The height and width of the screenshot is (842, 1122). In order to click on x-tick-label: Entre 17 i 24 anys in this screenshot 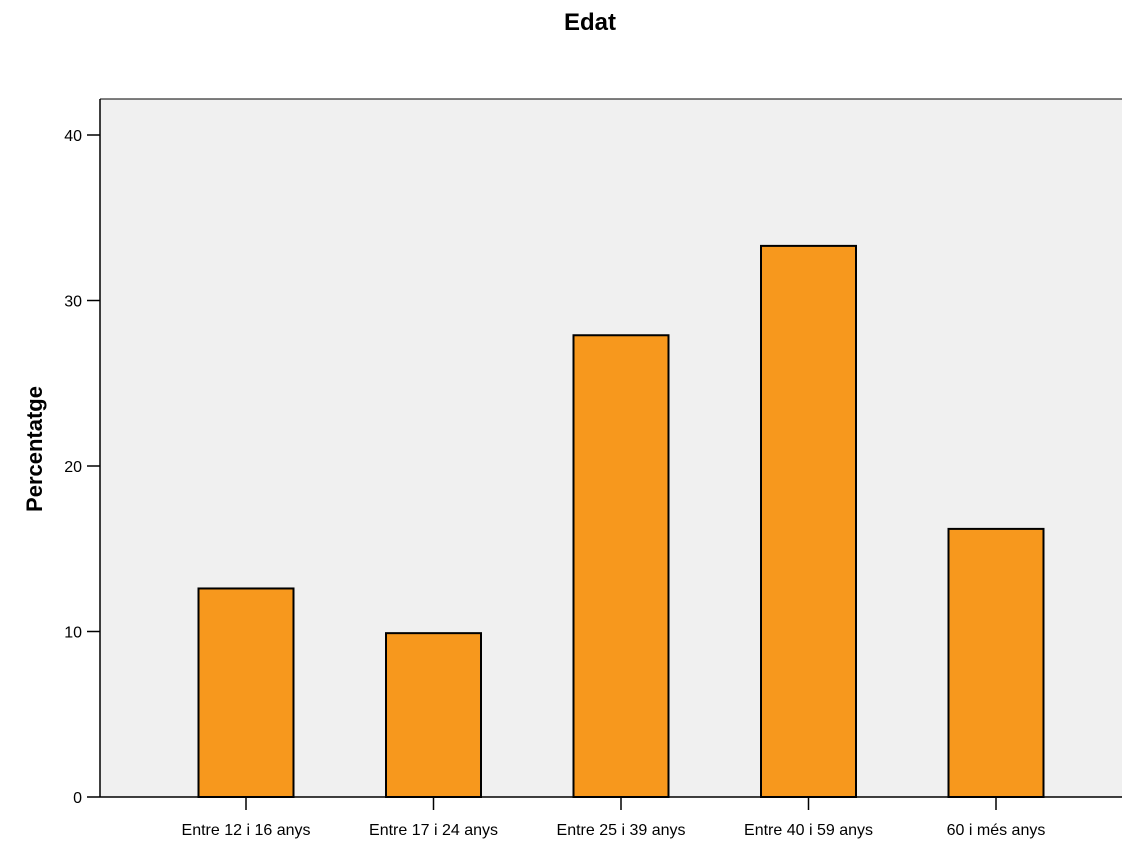, I will do `click(433, 830)`.